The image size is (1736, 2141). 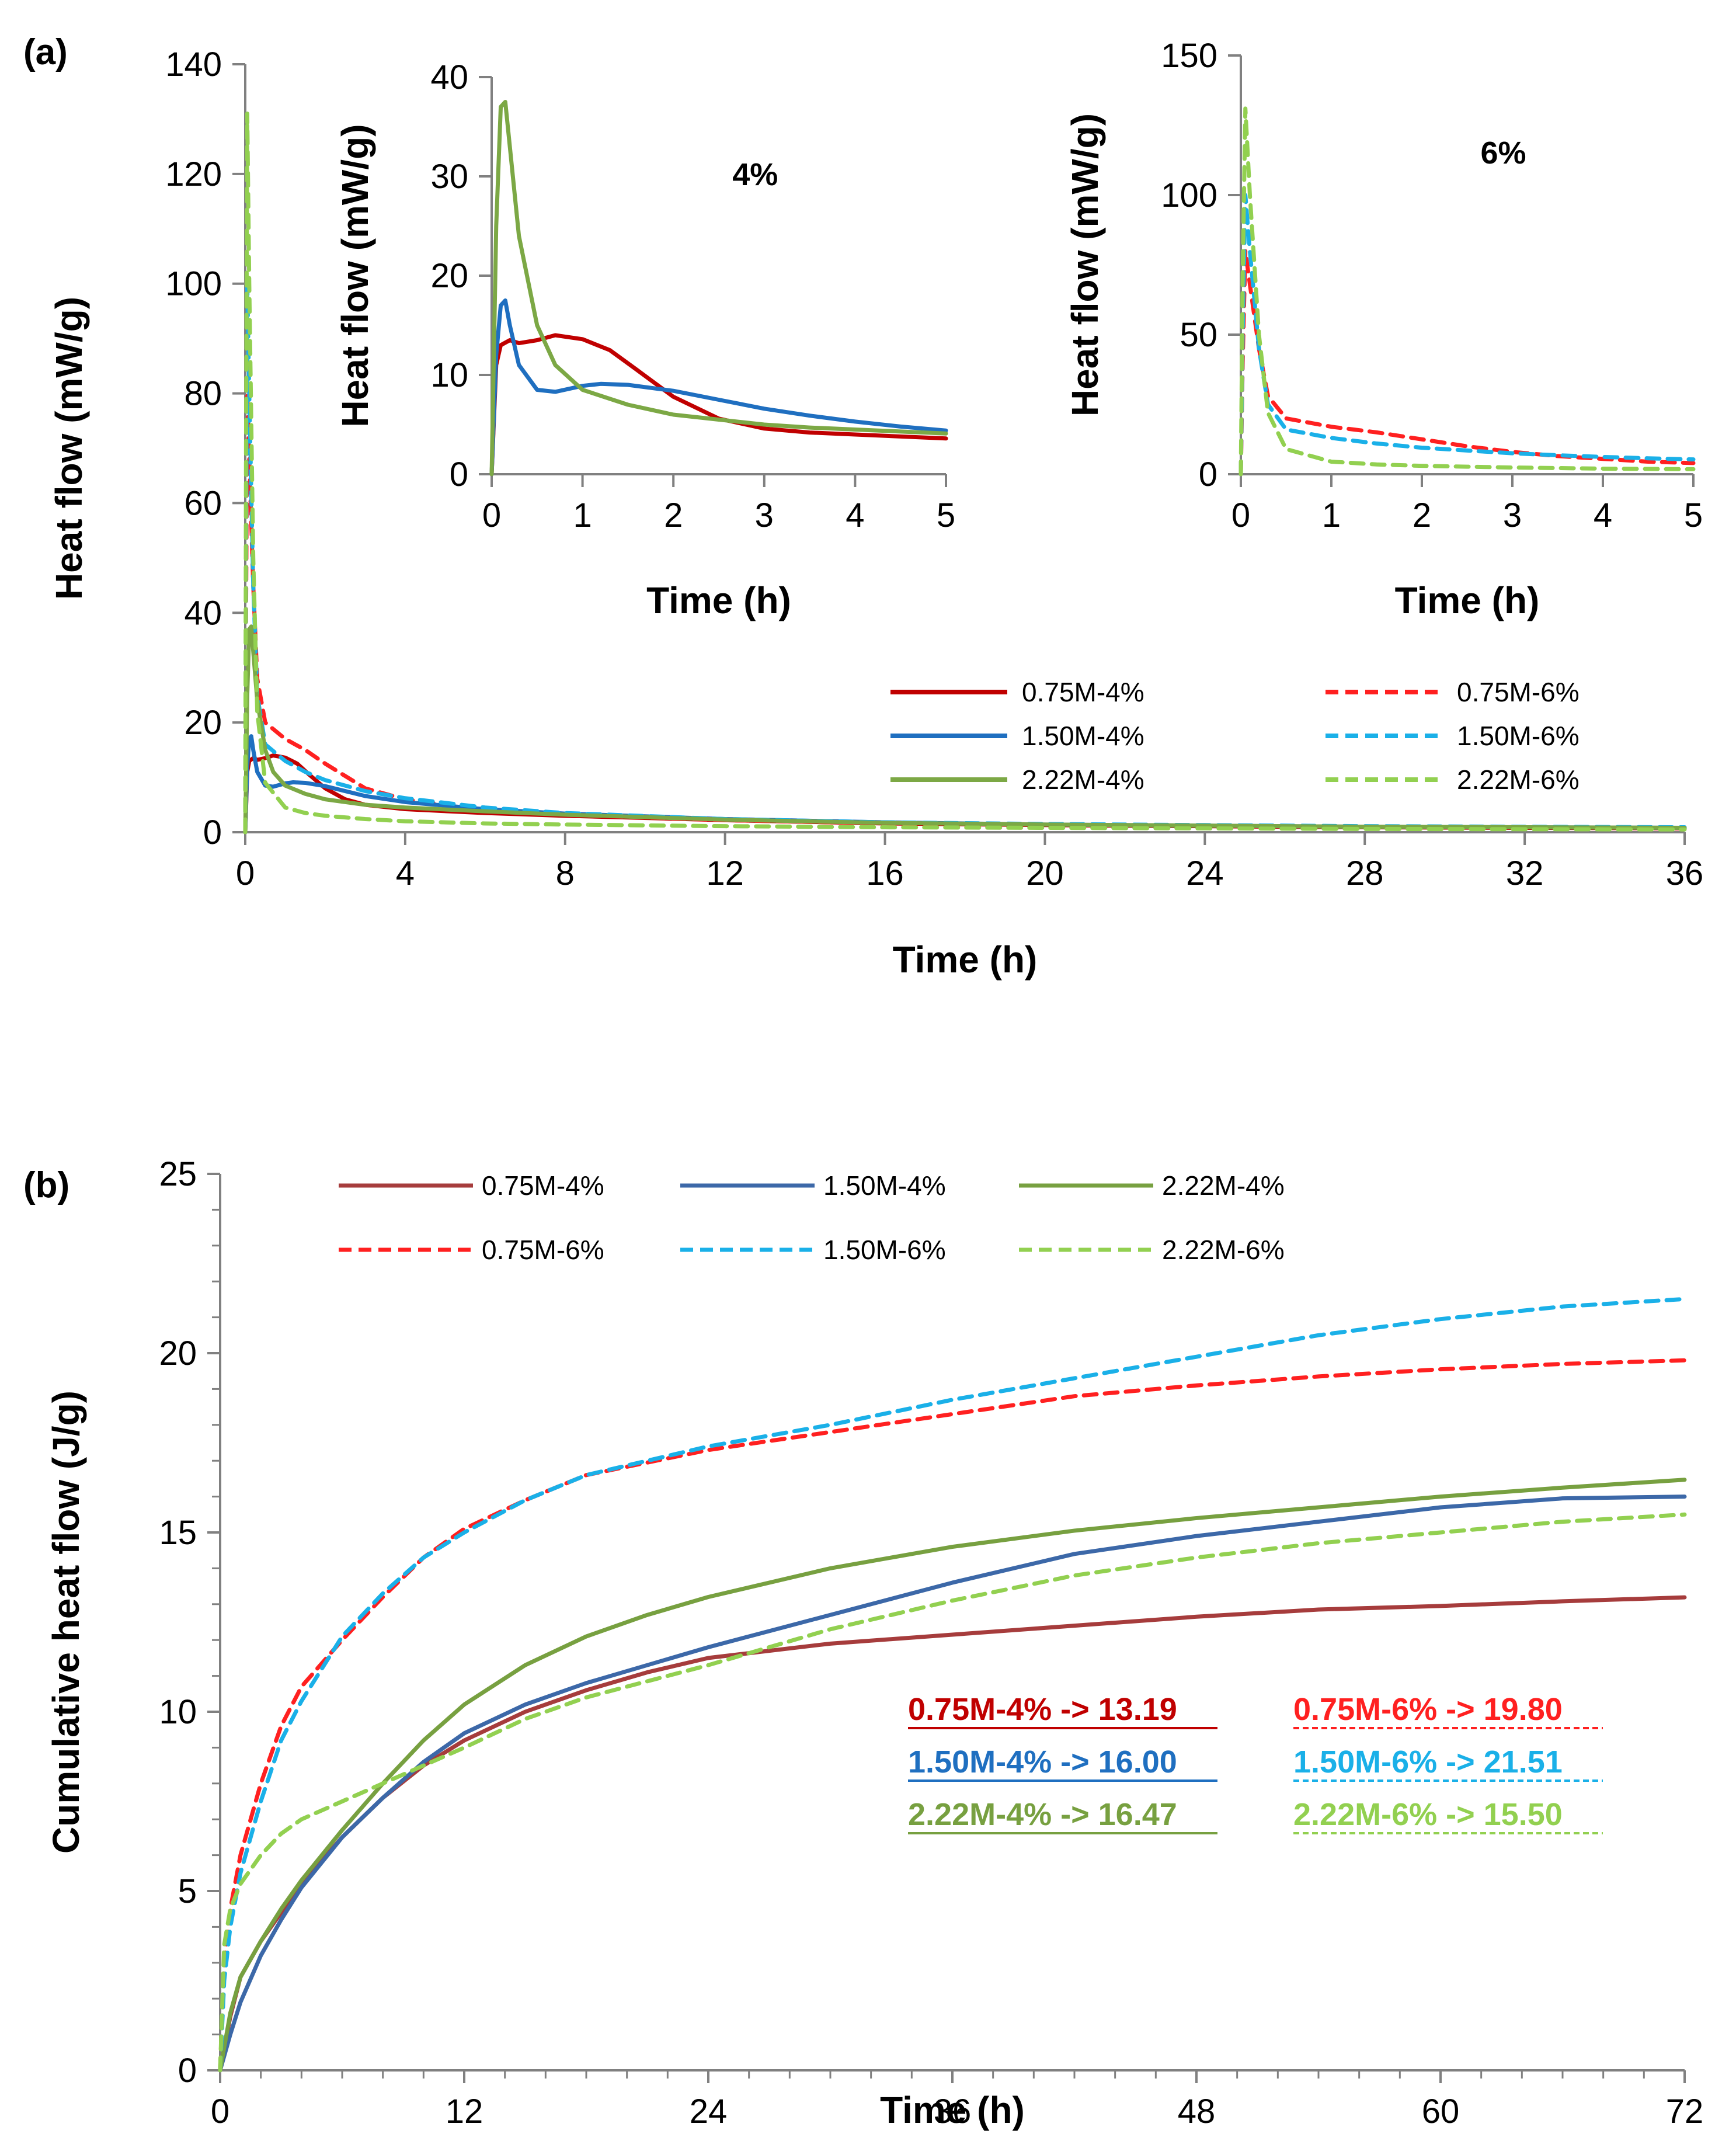 What do you see at coordinates (193, 65) in the screenshot?
I see `y-tick-label: 140` at bounding box center [193, 65].